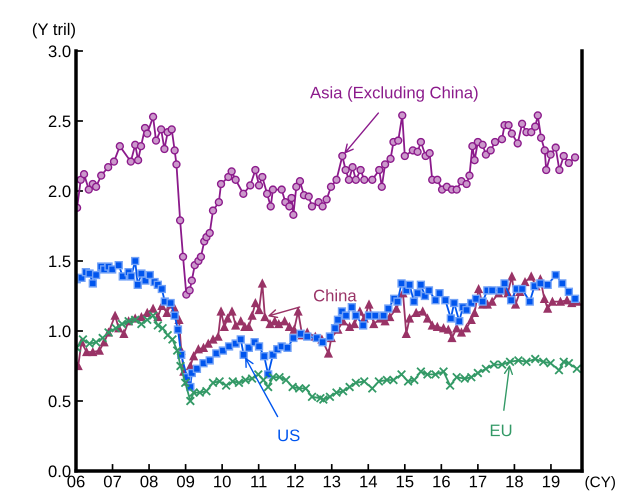 This screenshot has width=619, height=495. I want to click on x-tick-label: 09, so click(185, 482).